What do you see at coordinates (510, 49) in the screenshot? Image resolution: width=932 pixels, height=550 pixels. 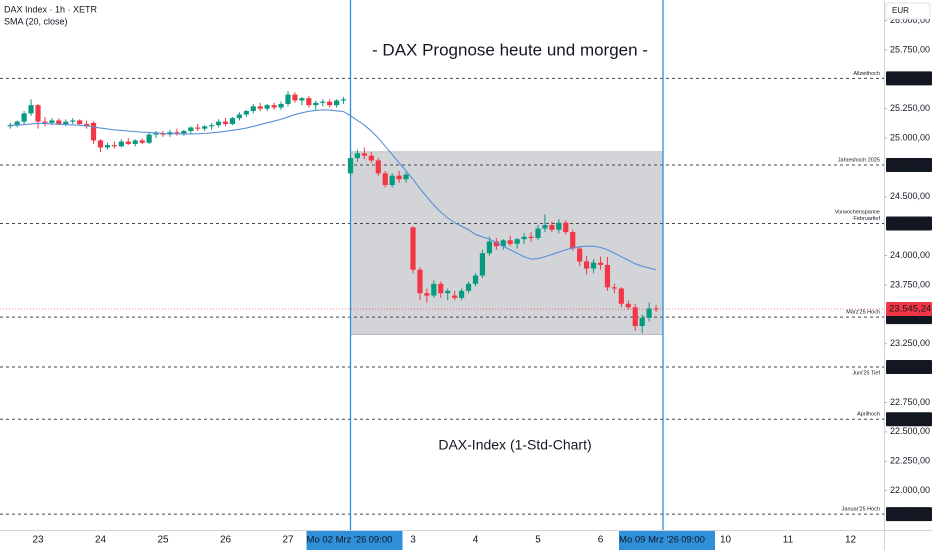 I see `chart-title: - DAX Prognose heute und morgen -` at bounding box center [510, 49].